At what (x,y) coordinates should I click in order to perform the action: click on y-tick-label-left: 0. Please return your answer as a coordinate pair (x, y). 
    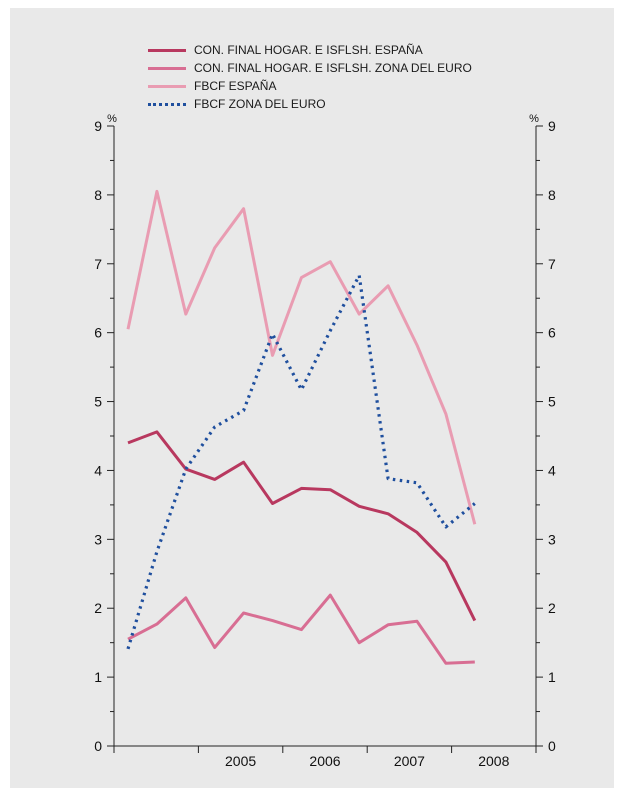
    Looking at the image, I should click on (98, 746).